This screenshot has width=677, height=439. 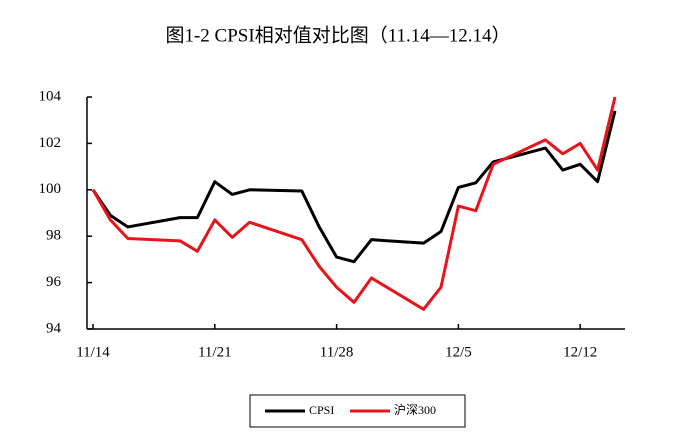 I want to click on y-tick-label: 104, so click(x=50, y=96).